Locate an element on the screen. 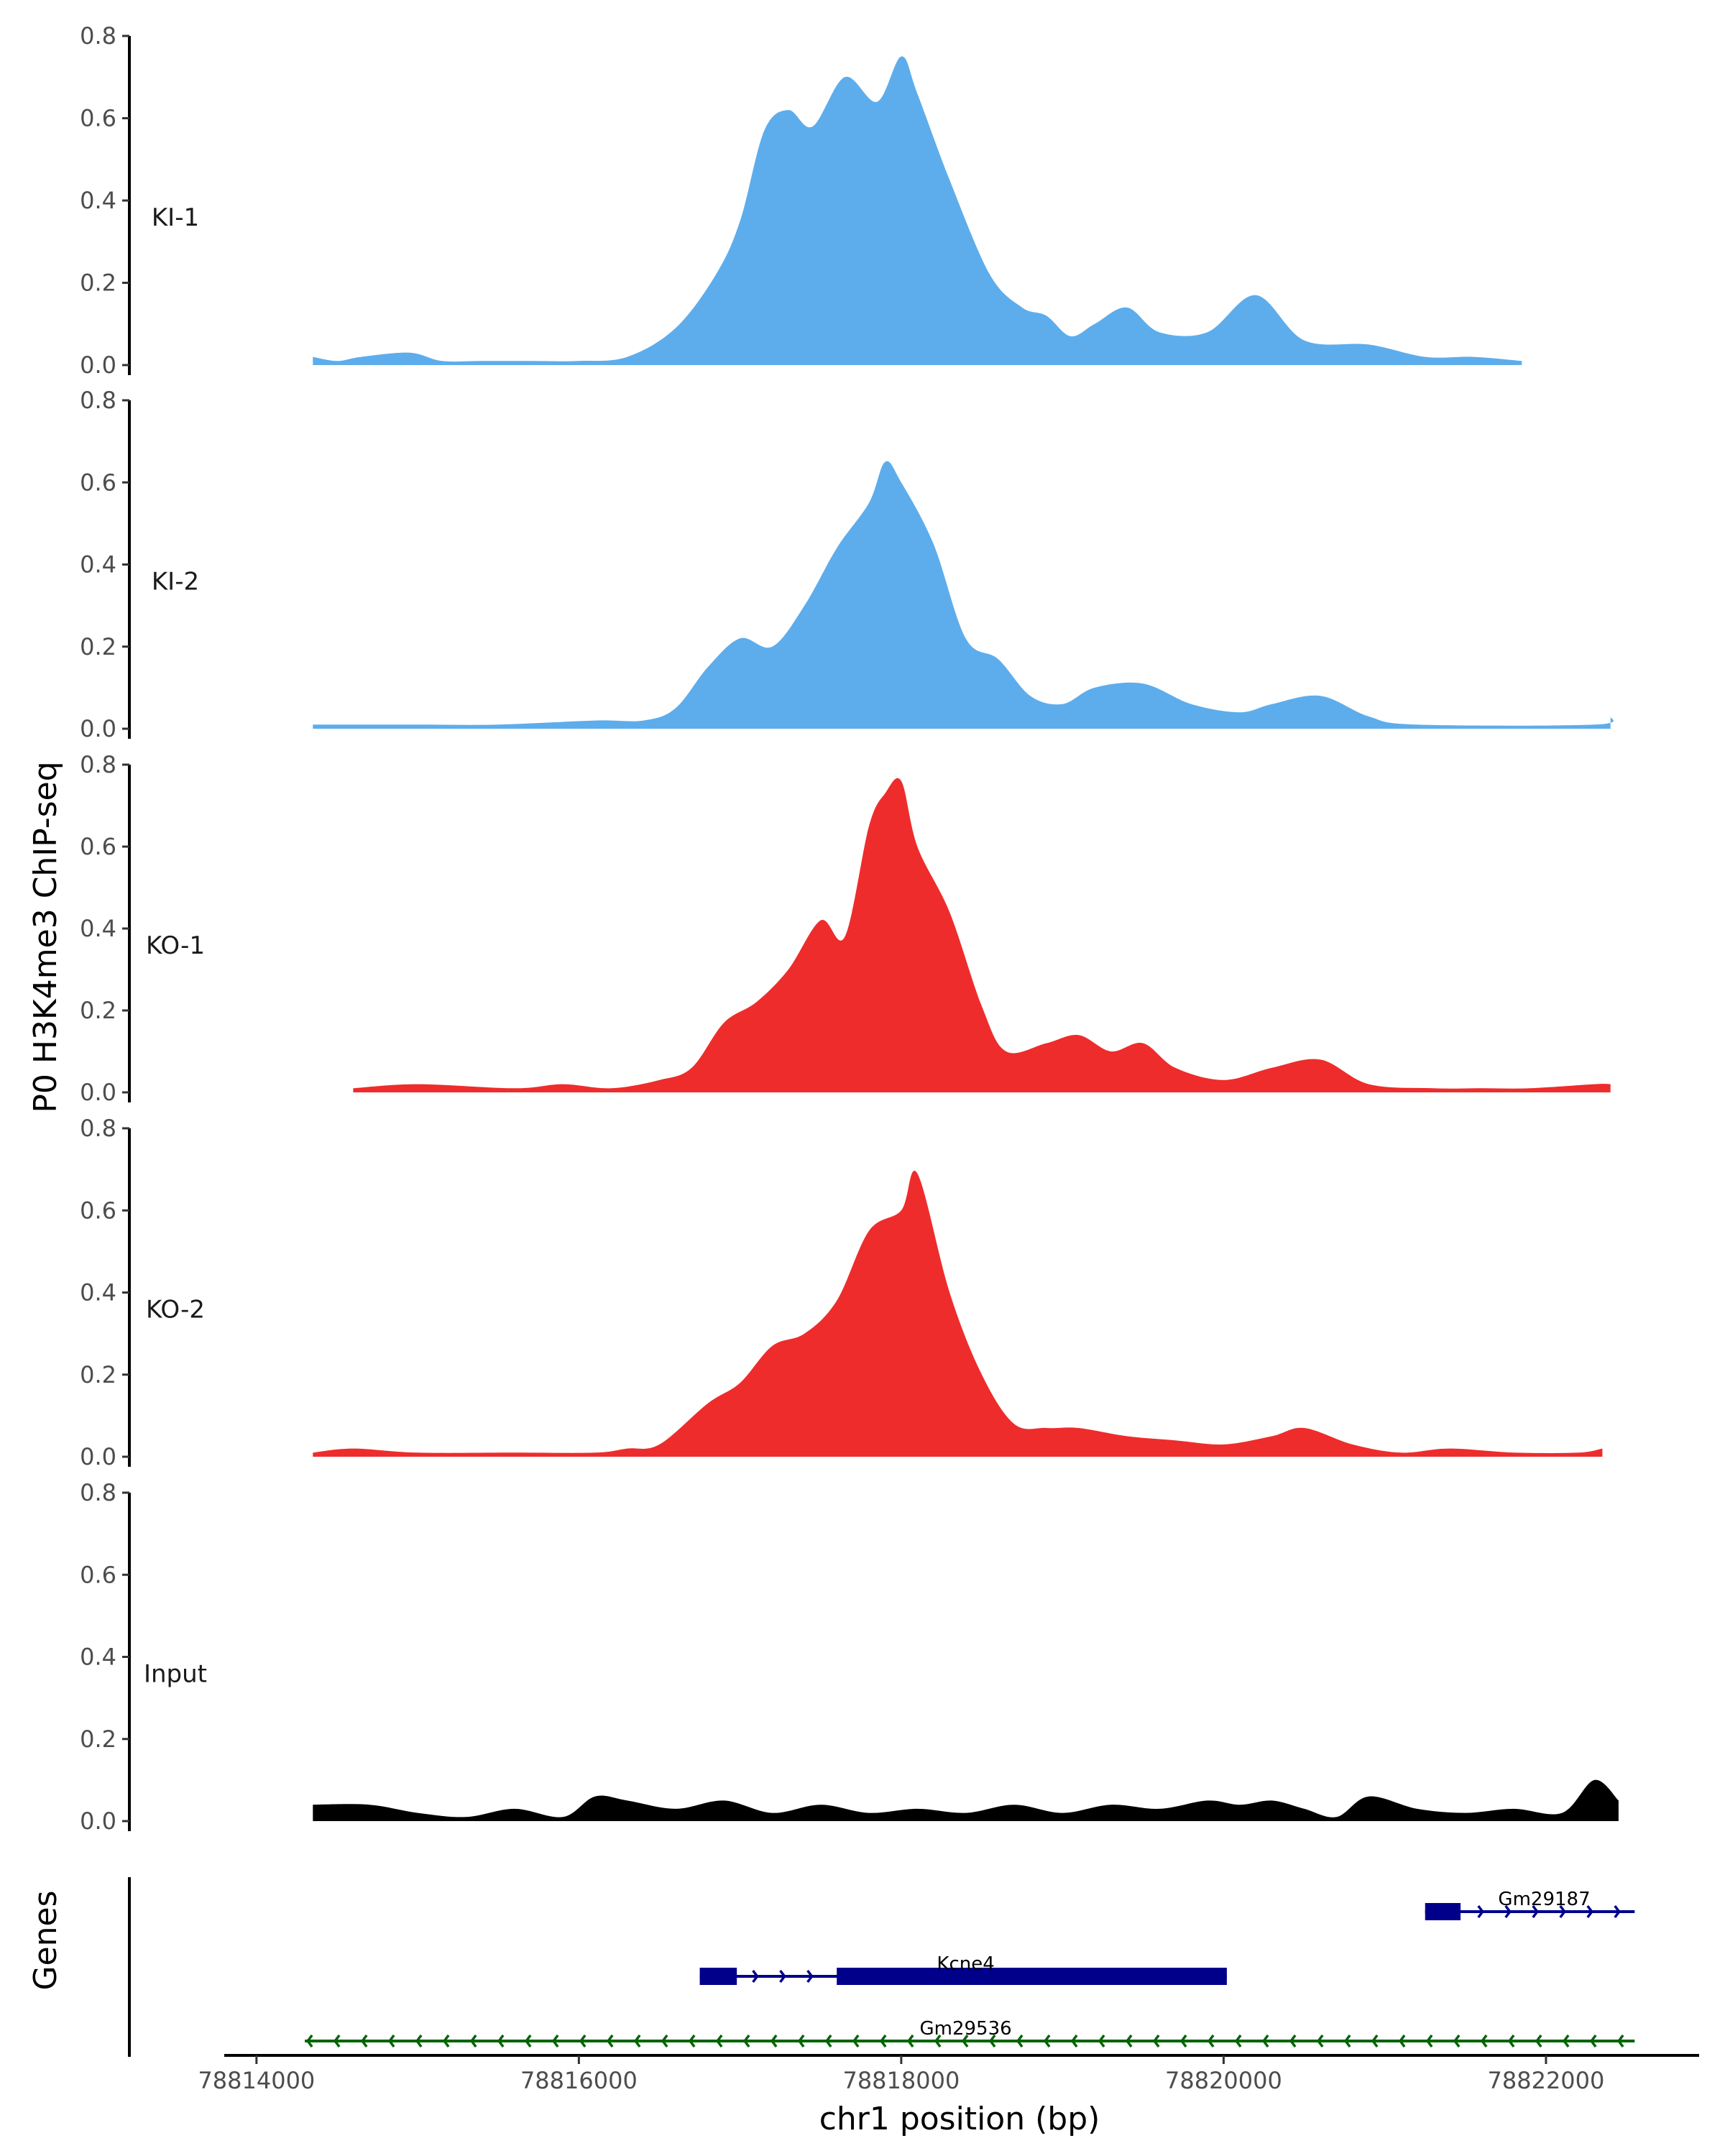 Image resolution: width=1725 pixels, height=2156 pixels. x-tick-label: 78822000 is located at coordinates (1546, 2080).